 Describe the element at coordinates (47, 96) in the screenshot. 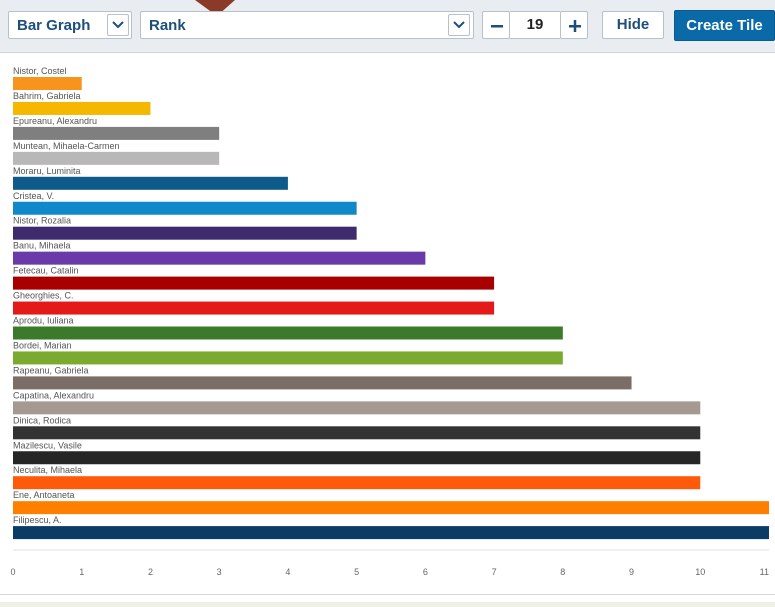

I see `bar-label: Bahrim, Gabriela` at that location.